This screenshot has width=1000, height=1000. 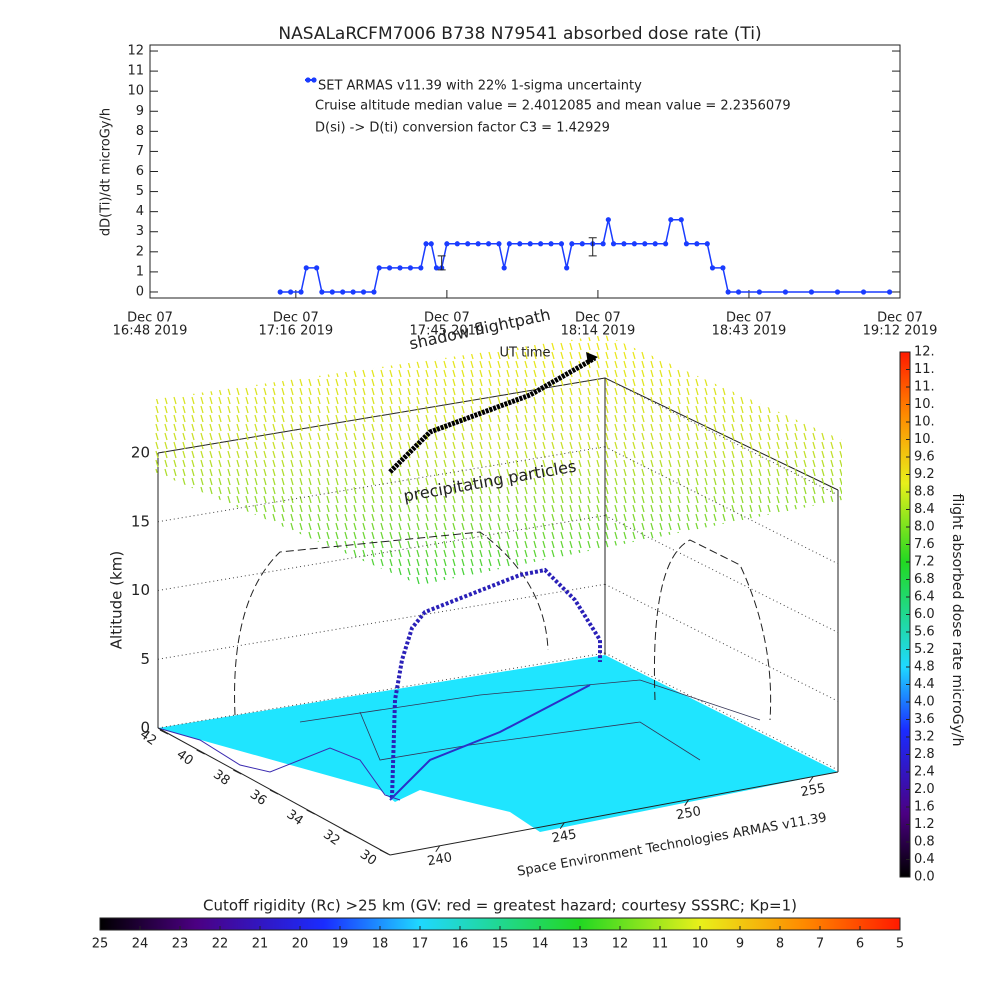 What do you see at coordinates (924, 877) in the screenshot?
I see `colorbar-tick-label: 0.0` at bounding box center [924, 877].